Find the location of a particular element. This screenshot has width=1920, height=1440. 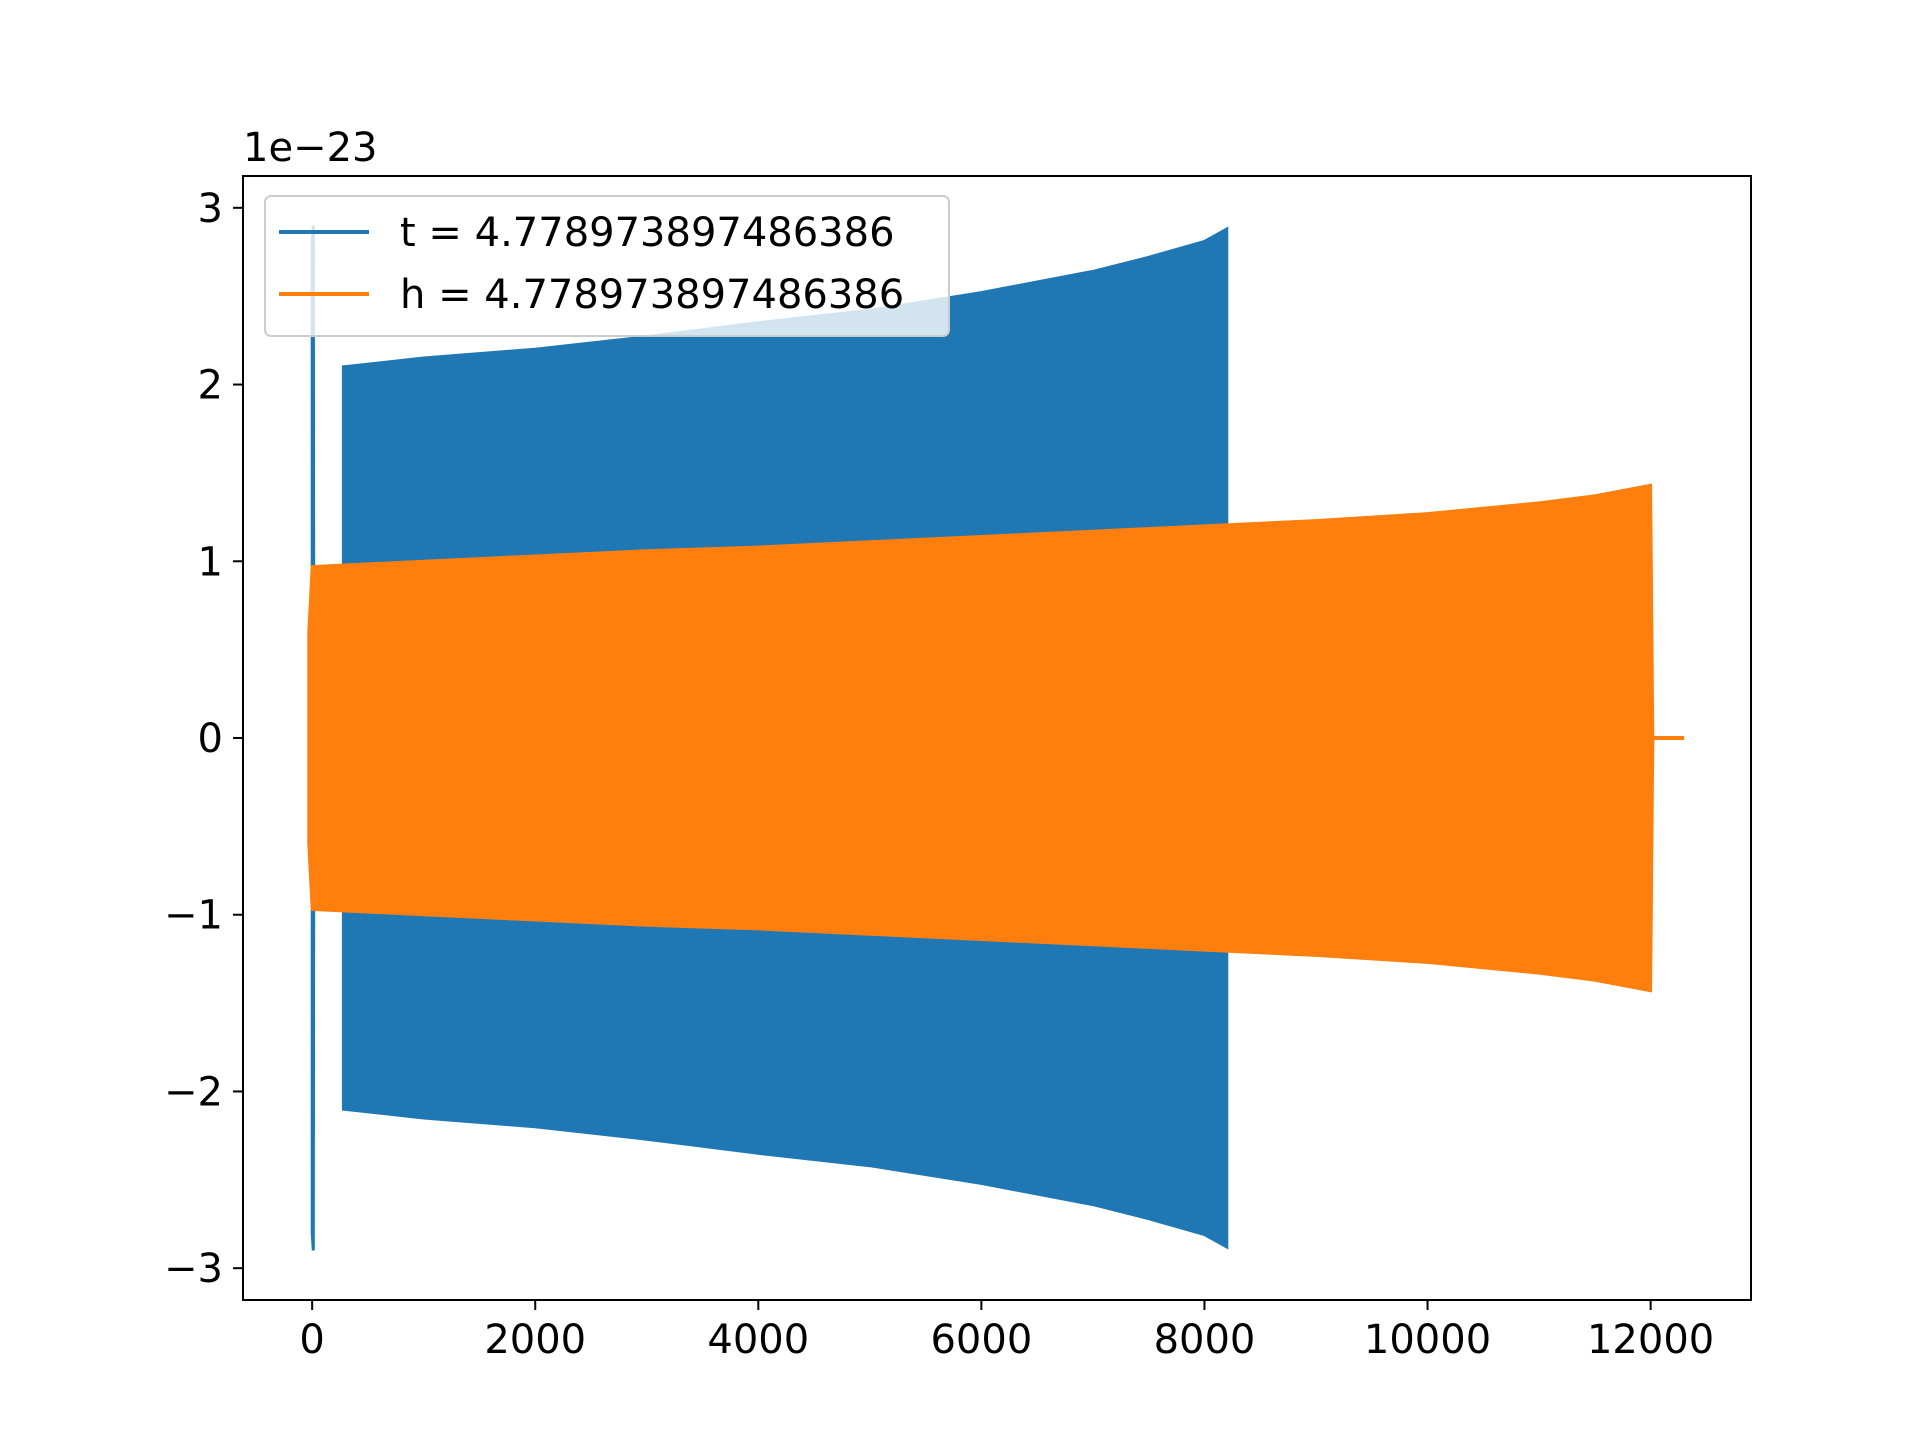

x-tick-label: 6000 is located at coordinates (981, 1340).